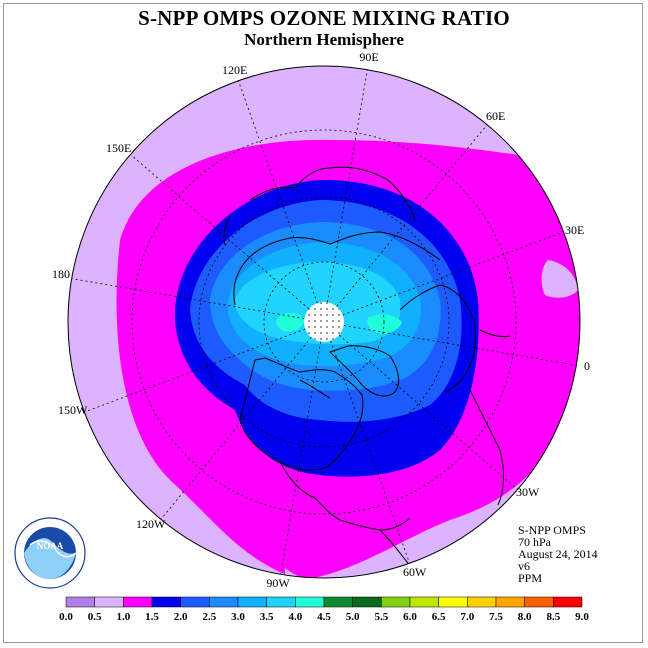  I want to click on colorbar-tick-label: 6.5, so click(439, 617).